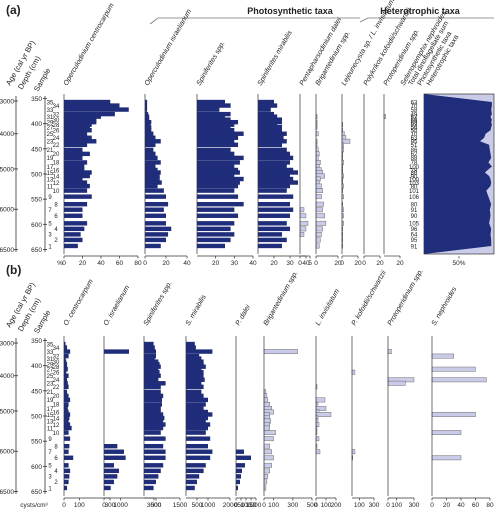 This screenshot has width=500, height=512. I want to click on b-l-invisitatum-label: L. invisitatum, so click(328, 307).